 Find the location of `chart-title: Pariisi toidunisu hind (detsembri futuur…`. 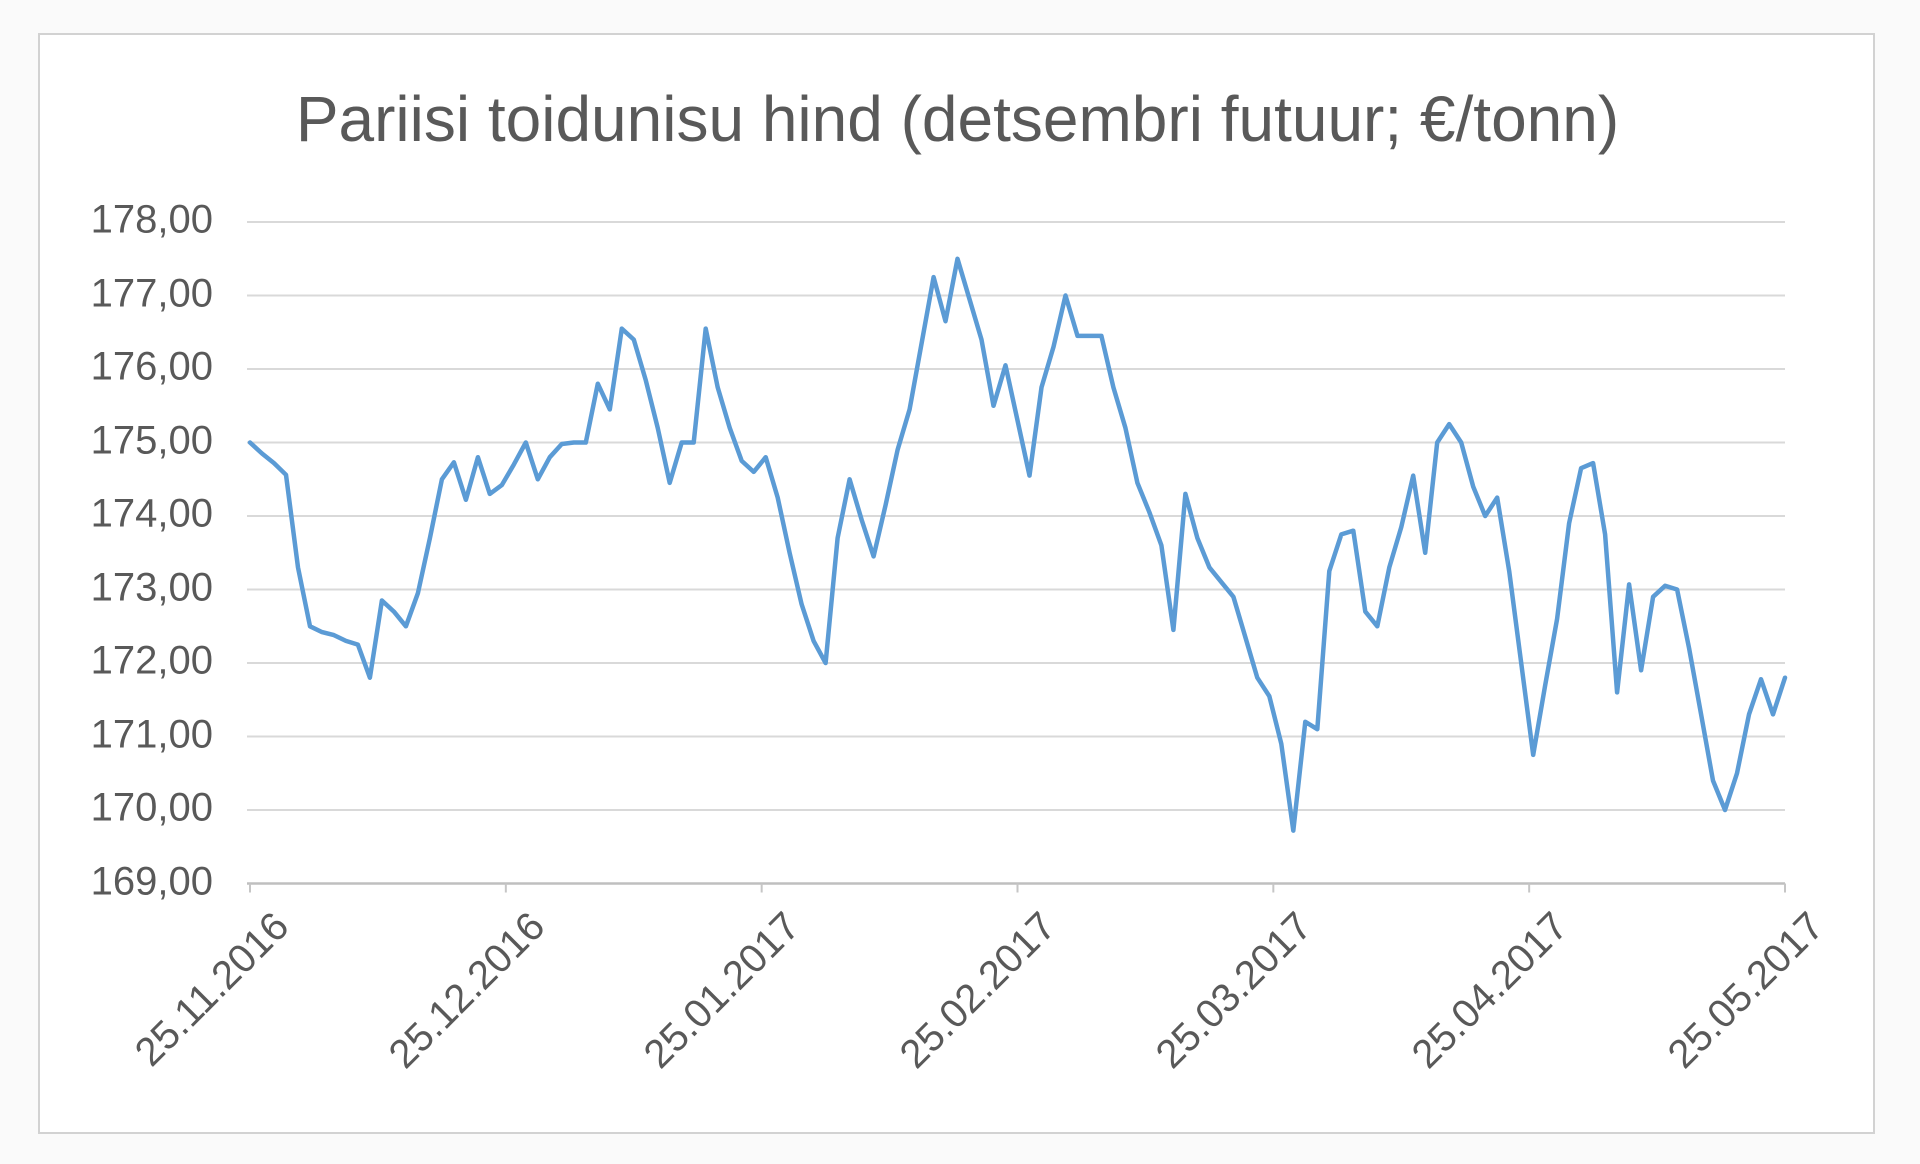

chart-title: Pariisi toidunisu hind (detsembri futuur… is located at coordinates (957, 119).